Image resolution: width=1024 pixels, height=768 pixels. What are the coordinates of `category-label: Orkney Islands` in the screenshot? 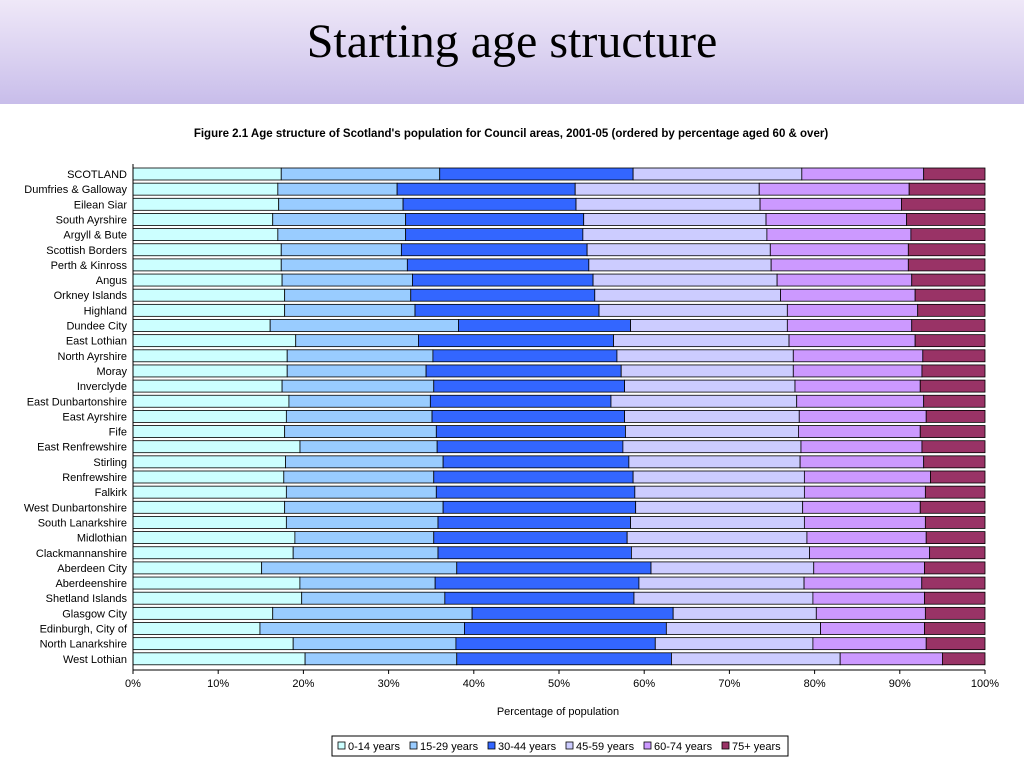 It's located at (91, 296).